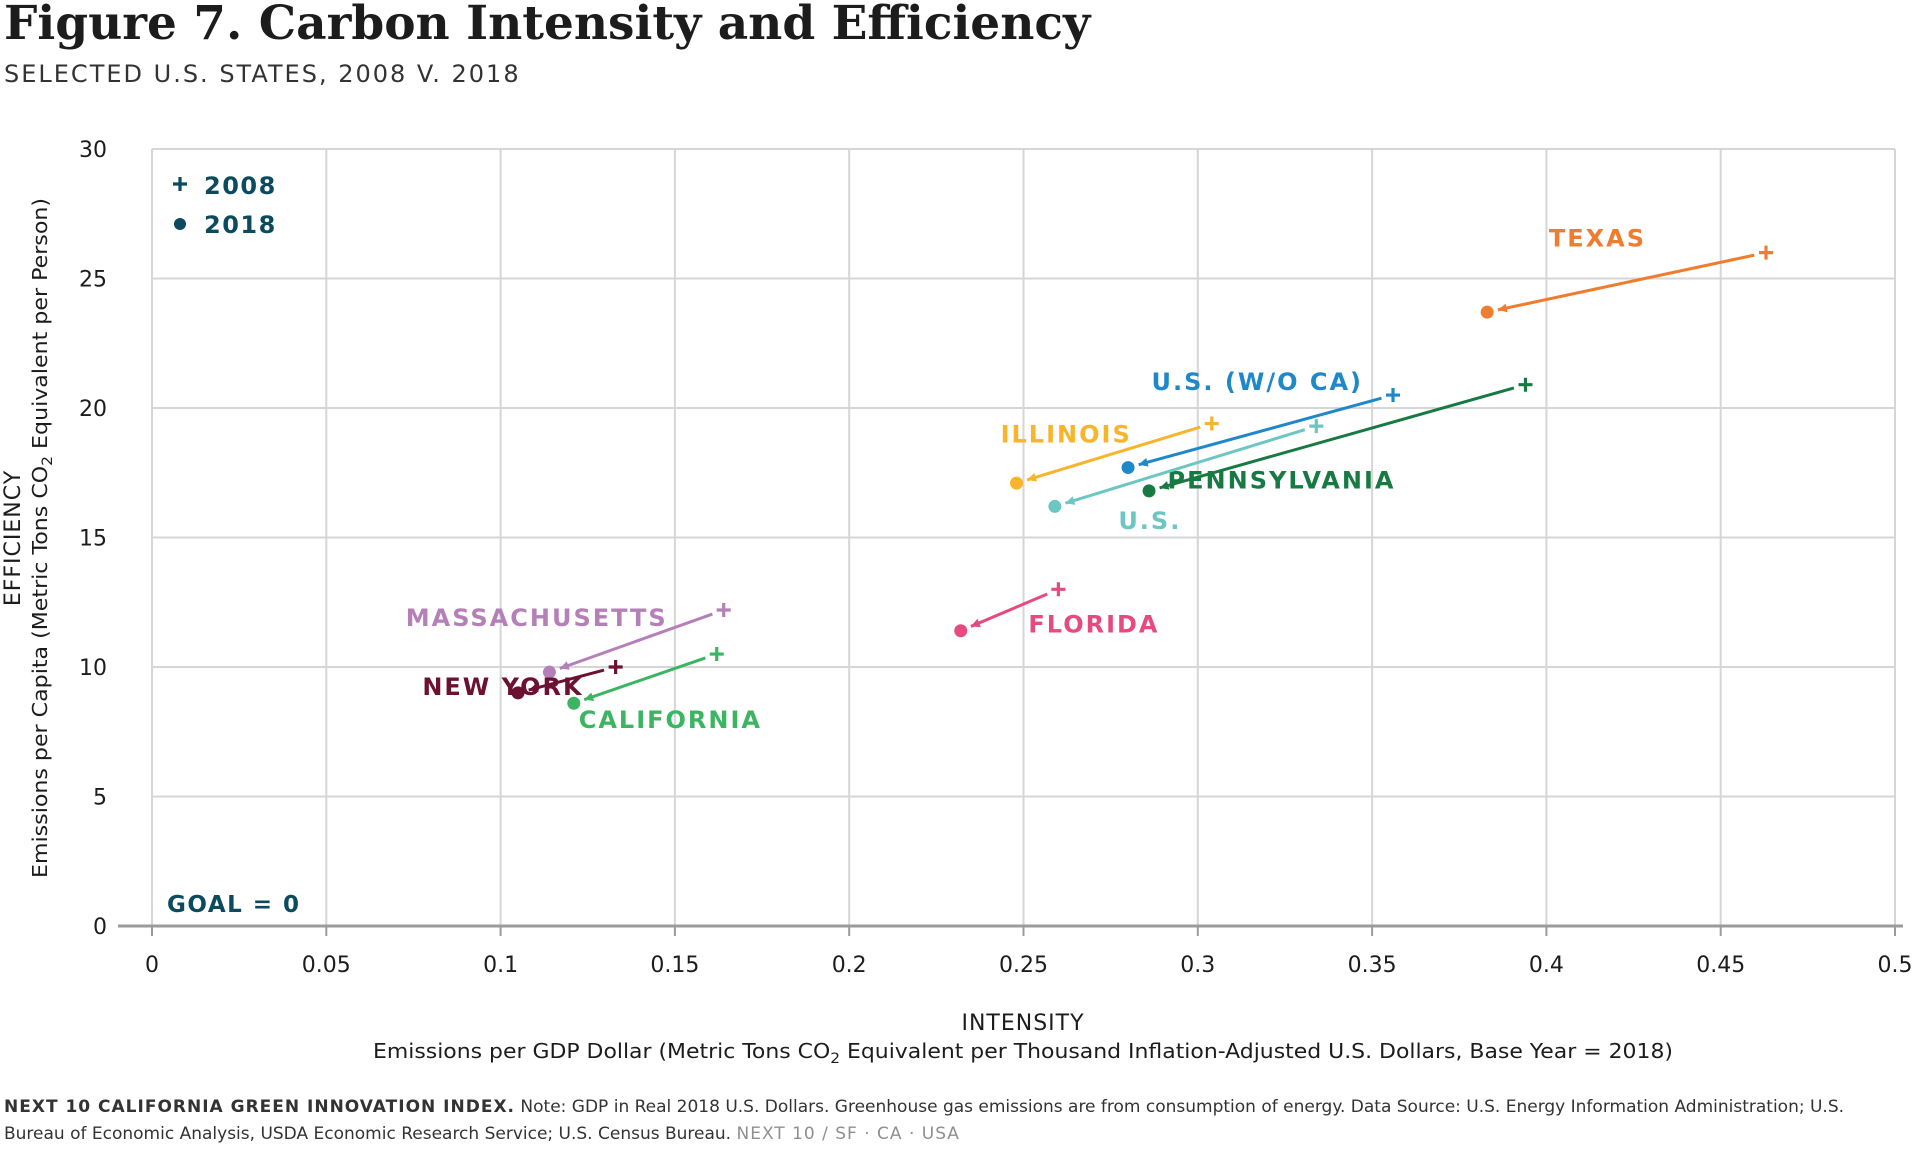  What do you see at coordinates (1197, 965) in the screenshot?
I see `x-tick-label: 0.3` at bounding box center [1197, 965].